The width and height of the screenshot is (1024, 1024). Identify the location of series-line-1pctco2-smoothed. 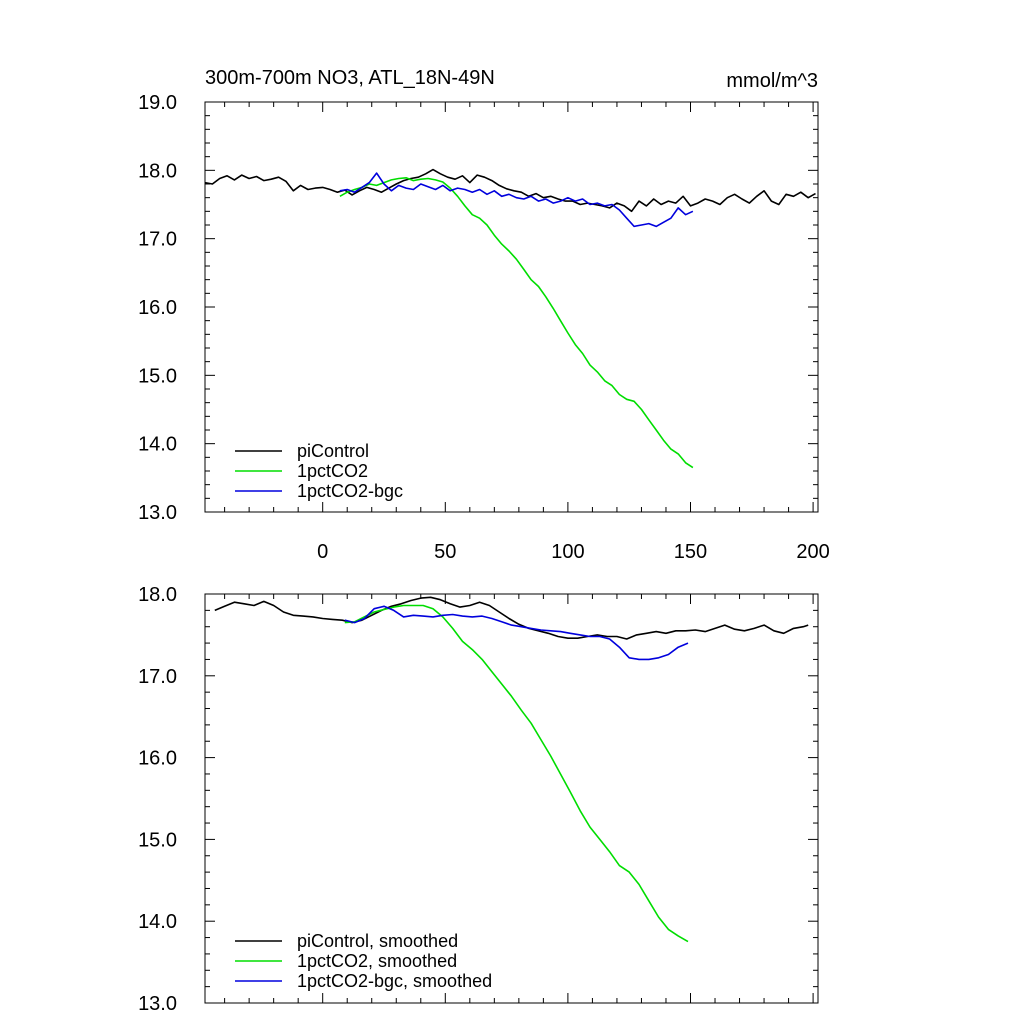
(516, 773).